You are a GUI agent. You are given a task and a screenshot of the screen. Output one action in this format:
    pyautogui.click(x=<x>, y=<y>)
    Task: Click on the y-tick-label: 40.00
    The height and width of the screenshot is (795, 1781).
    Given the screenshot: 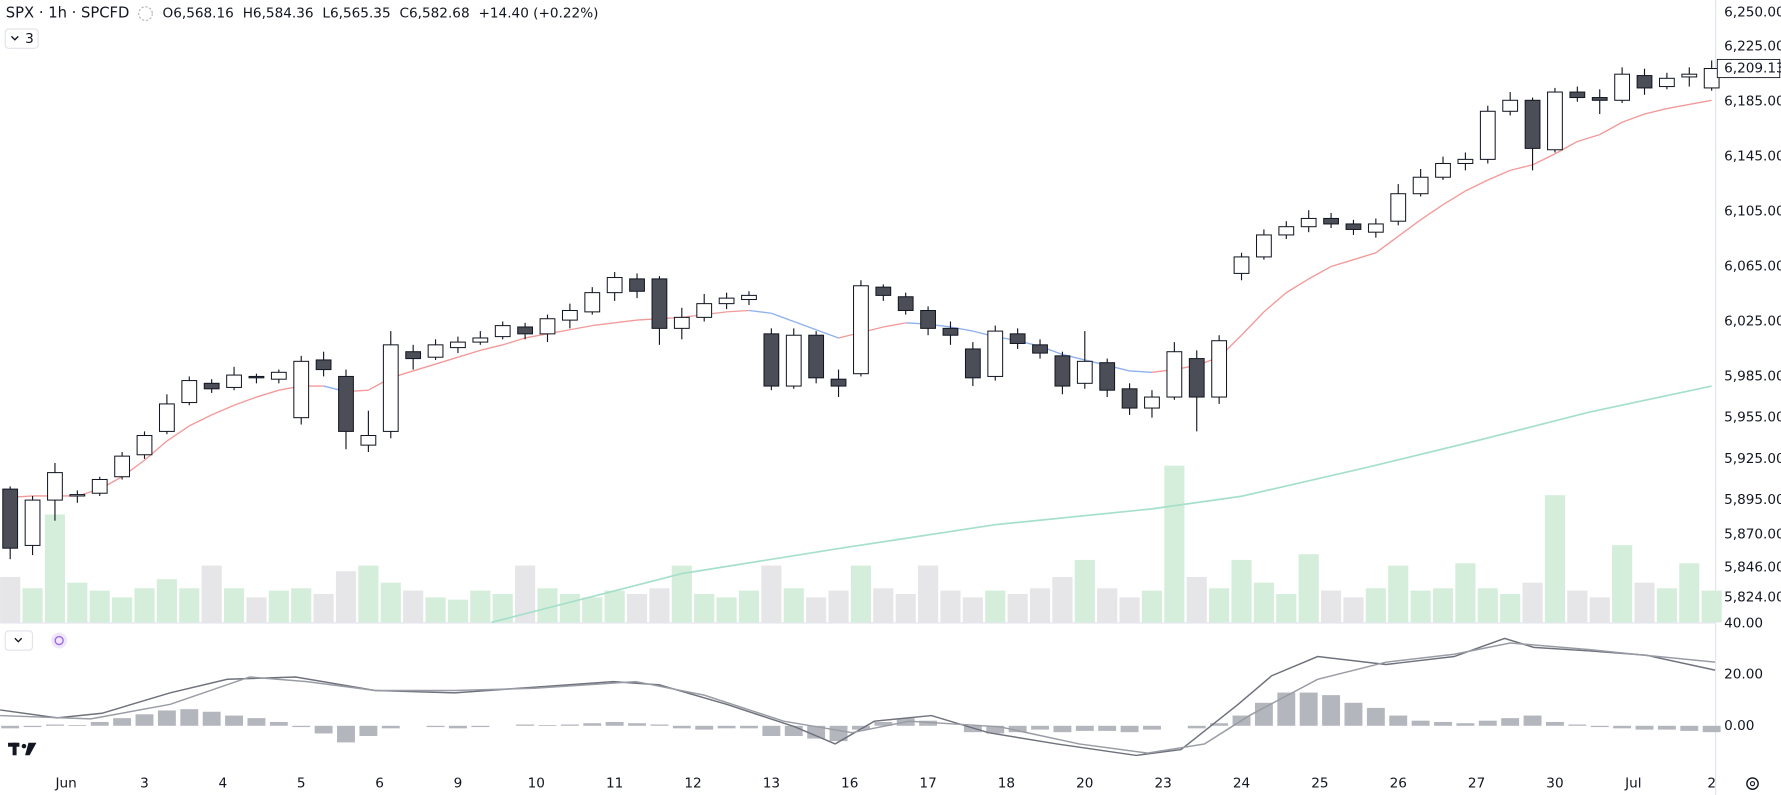 What is the action you would take?
    pyautogui.click(x=1743, y=624)
    